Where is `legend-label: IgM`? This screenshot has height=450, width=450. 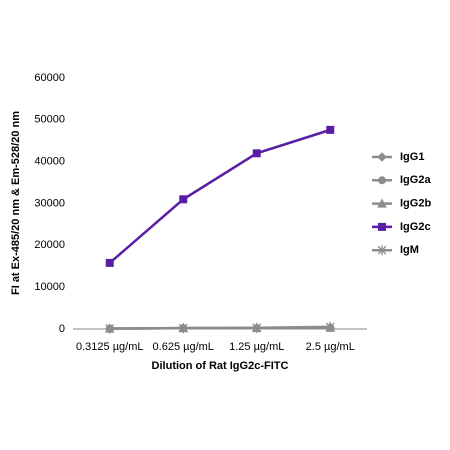 legend-label: IgM is located at coordinates (409, 250).